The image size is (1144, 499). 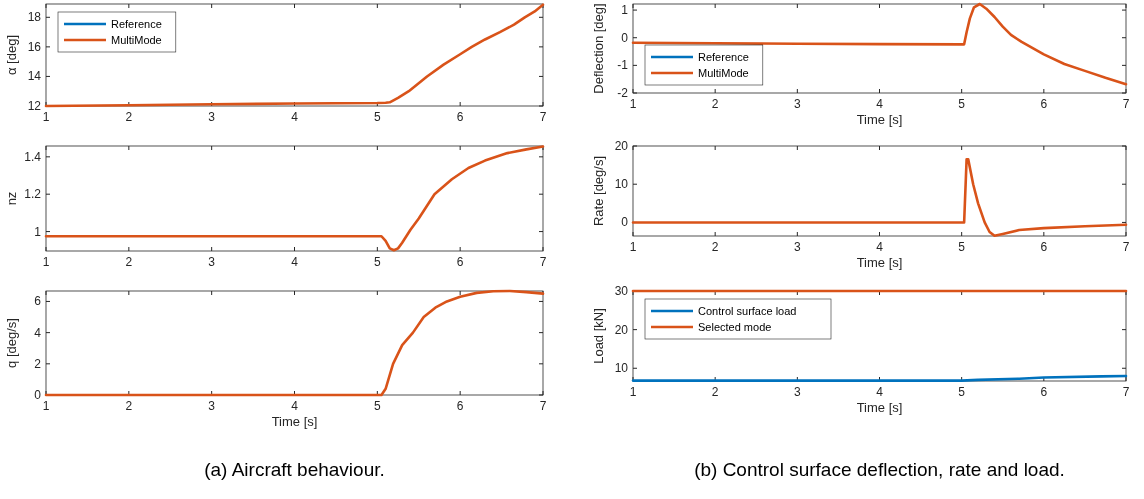 What do you see at coordinates (38, 363) in the screenshot?
I see `y-tick-label: 2` at bounding box center [38, 363].